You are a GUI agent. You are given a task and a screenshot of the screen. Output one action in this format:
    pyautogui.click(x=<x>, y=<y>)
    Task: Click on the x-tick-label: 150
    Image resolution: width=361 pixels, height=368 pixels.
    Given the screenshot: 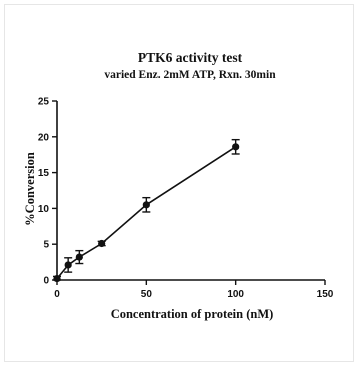 What is the action you would take?
    pyautogui.click(x=325, y=294)
    